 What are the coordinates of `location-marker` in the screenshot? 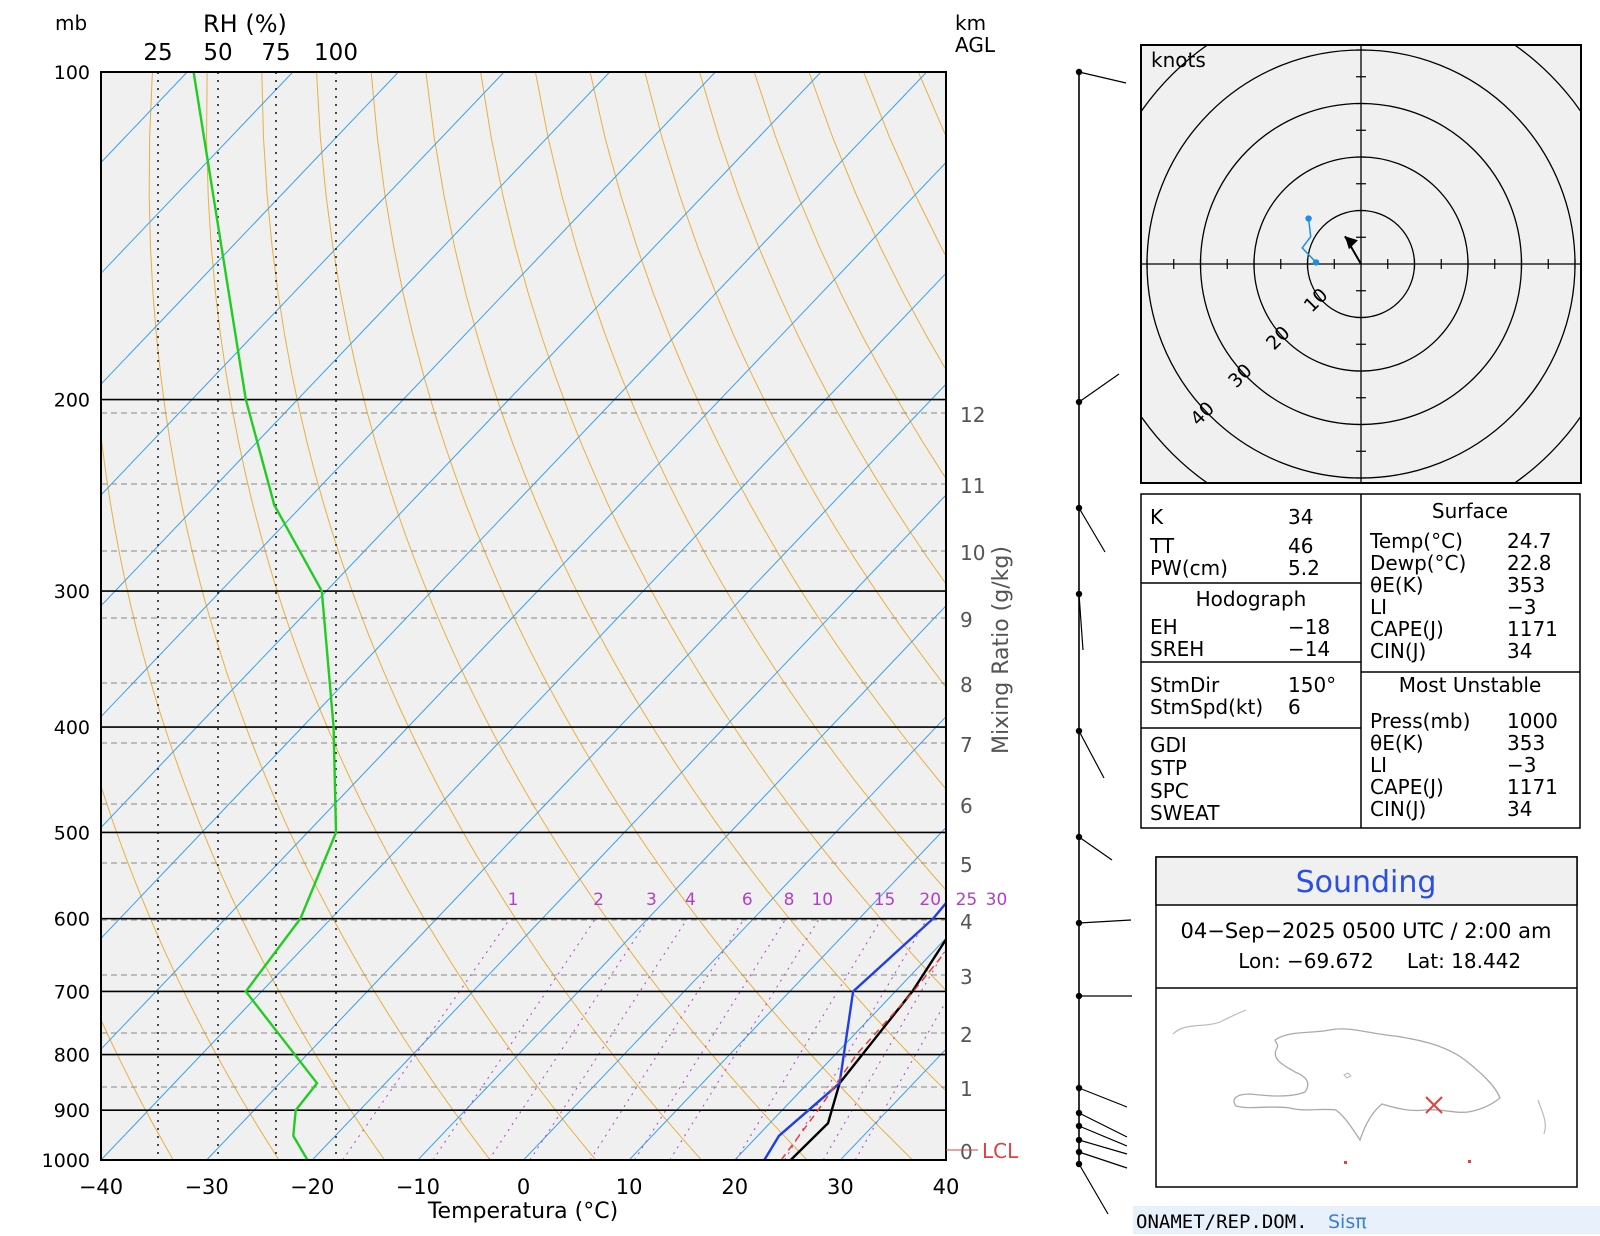 It's located at (1434, 1105).